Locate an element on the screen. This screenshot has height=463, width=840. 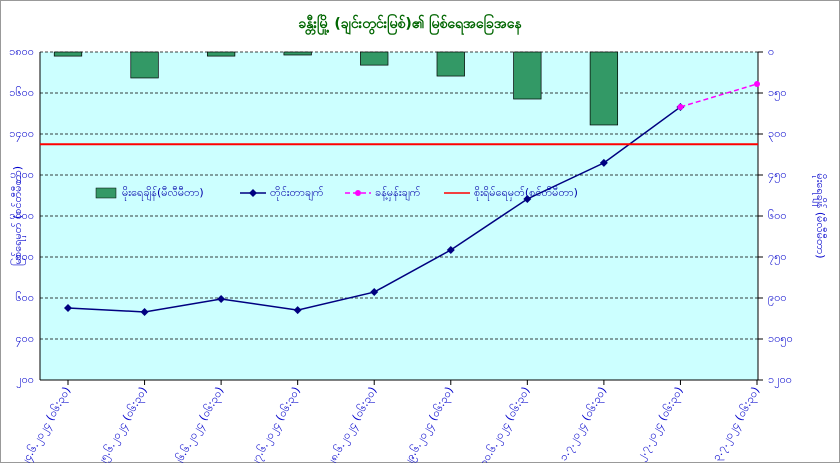
y-tick-label: ၁၆၀၀ is located at coordinates (21, 92).